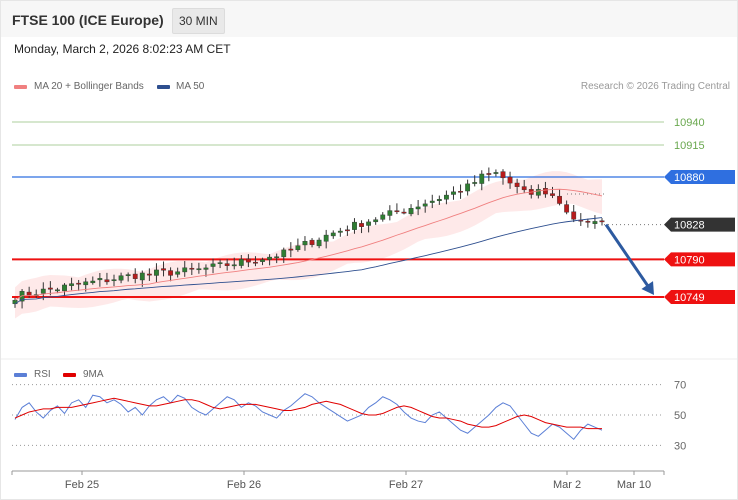 The image size is (738, 500). What do you see at coordinates (93, 374) in the screenshot?
I see `ma9-legend-label: 9MA` at bounding box center [93, 374].